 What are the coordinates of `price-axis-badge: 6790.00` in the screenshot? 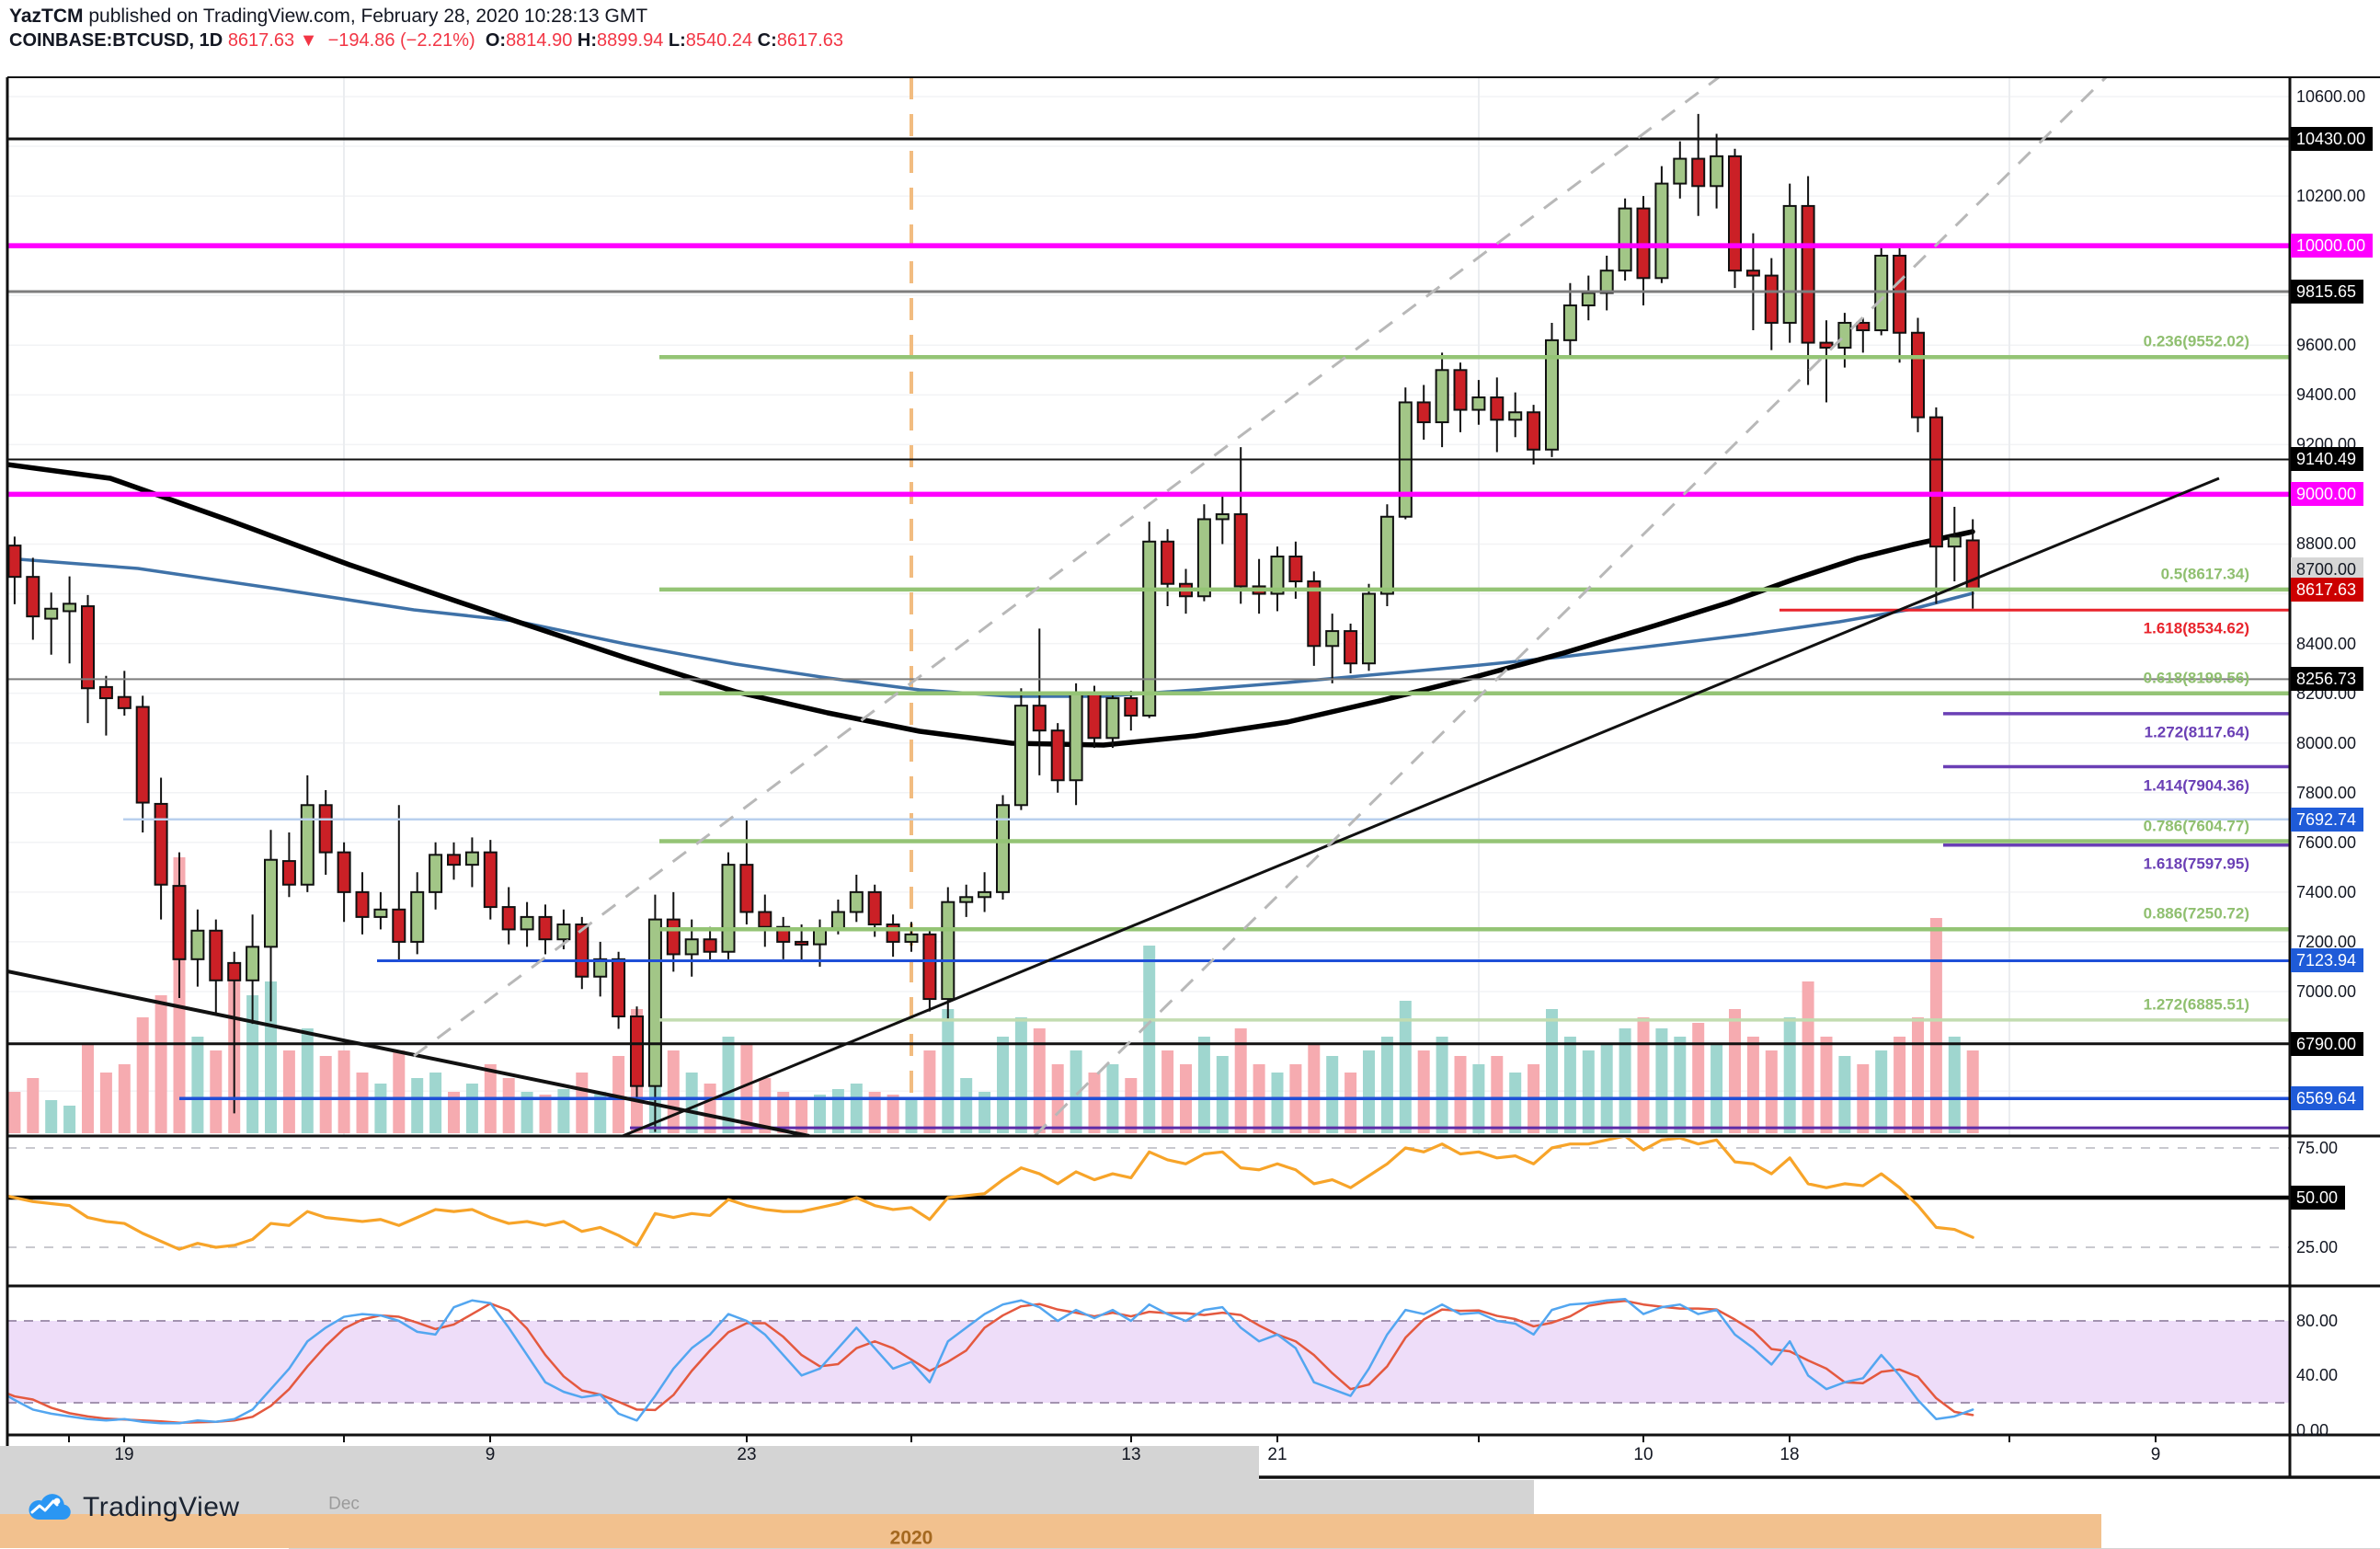 It's located at (2327, 1044).